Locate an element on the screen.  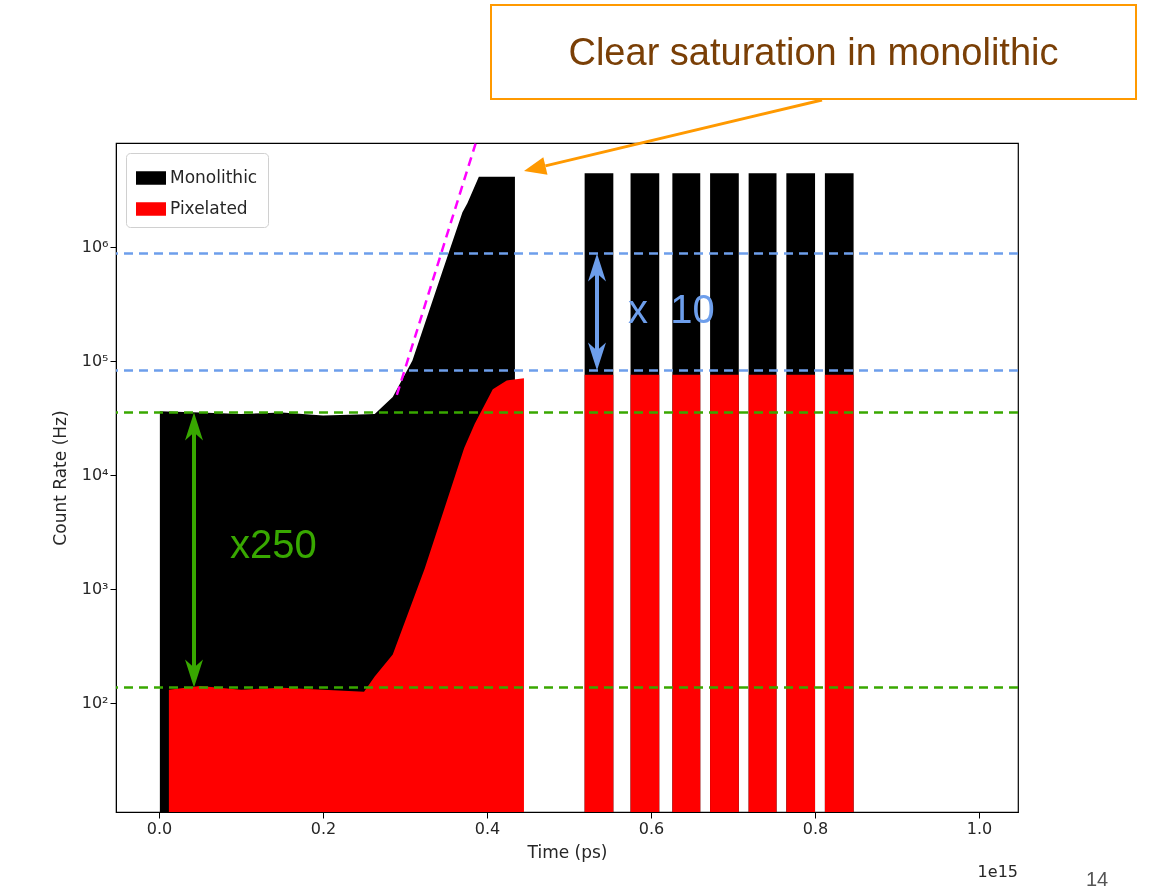
x-tick-label: 0.6 is located at coordinates (651, 828).